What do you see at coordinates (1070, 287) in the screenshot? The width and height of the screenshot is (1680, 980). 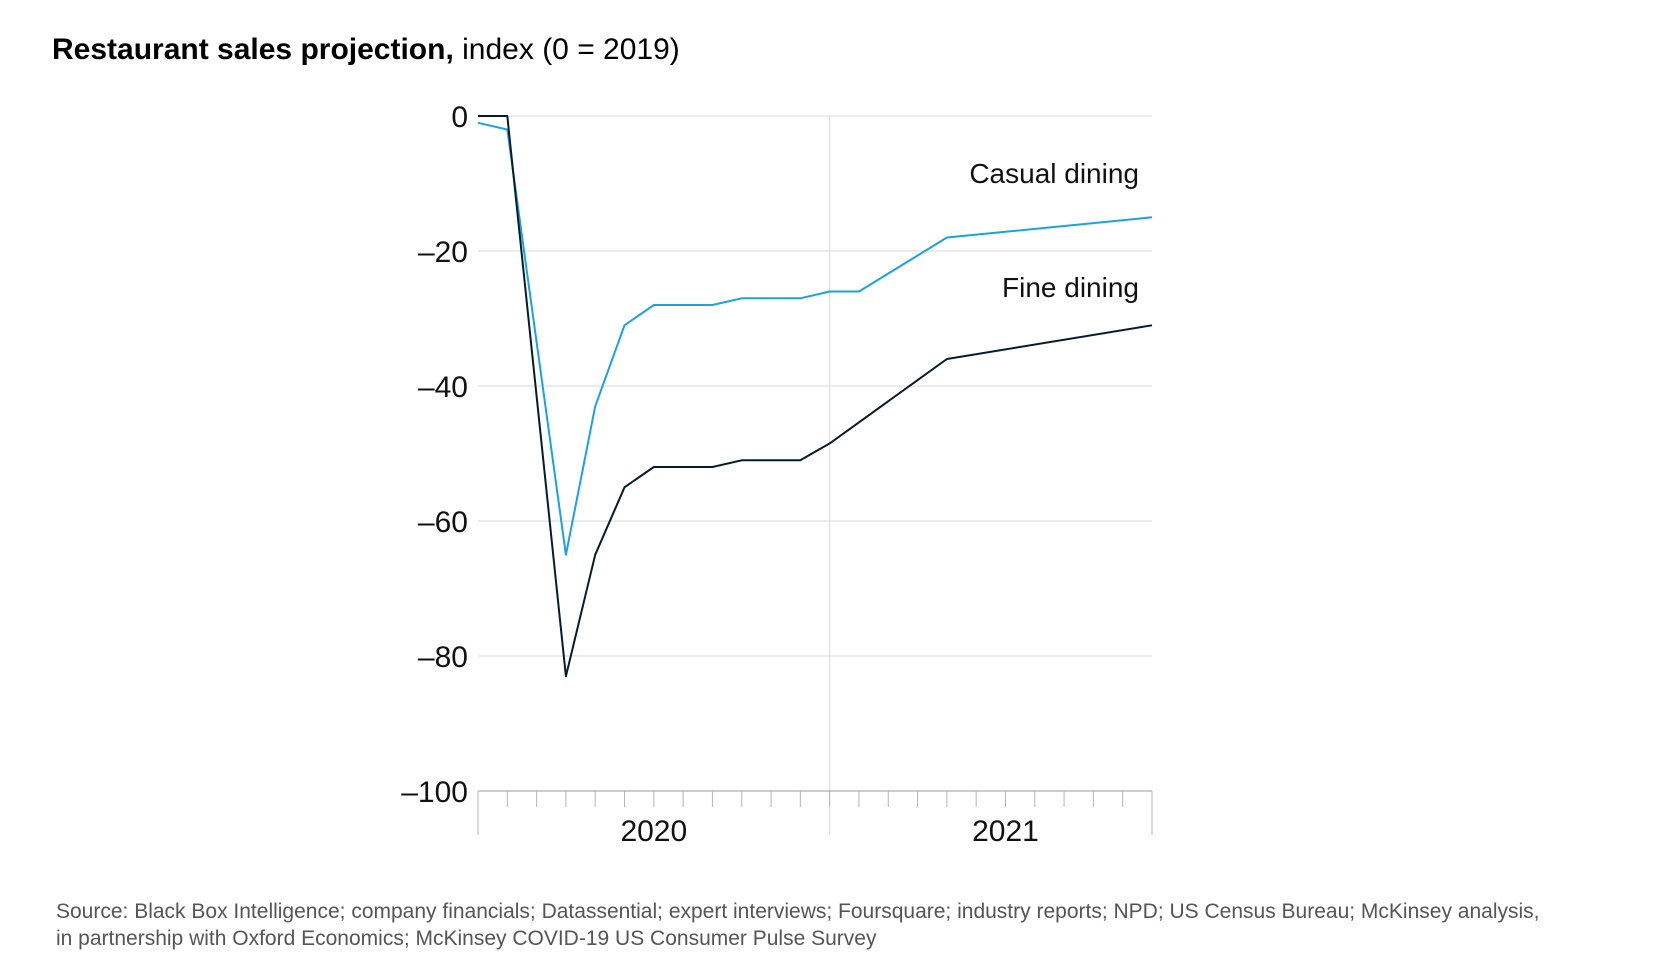 I see `series-label-fine-dining: Fine dining` at bounding box center [1070, 287].